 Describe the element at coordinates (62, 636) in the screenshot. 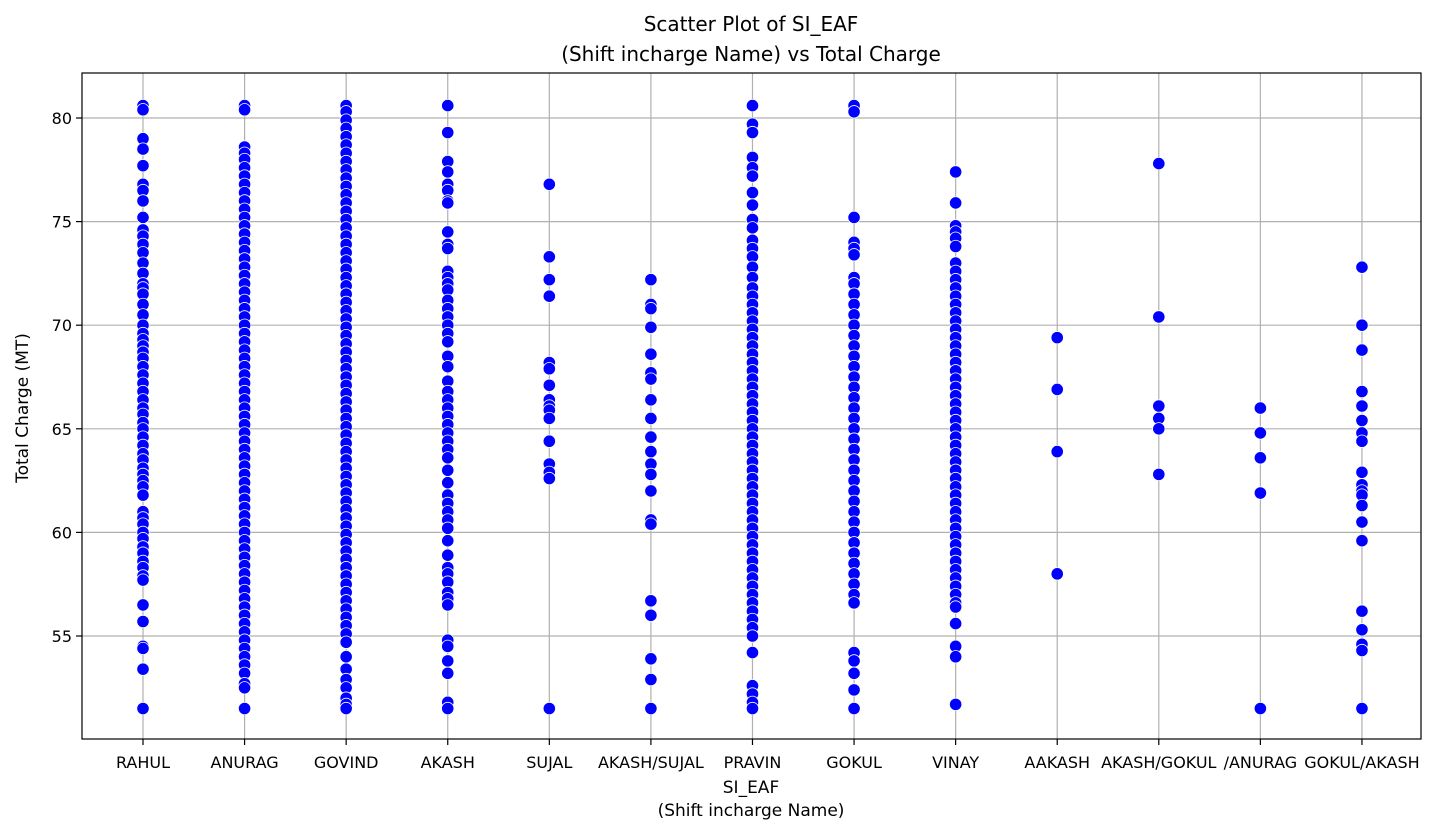

I see `y-tick-label: 55` at that location.